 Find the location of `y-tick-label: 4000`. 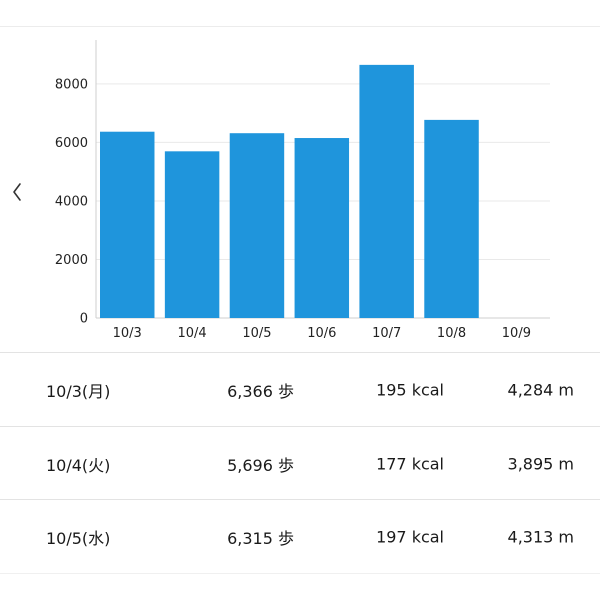

y-tick-label: 4000 is located at coordinates (71, 201).